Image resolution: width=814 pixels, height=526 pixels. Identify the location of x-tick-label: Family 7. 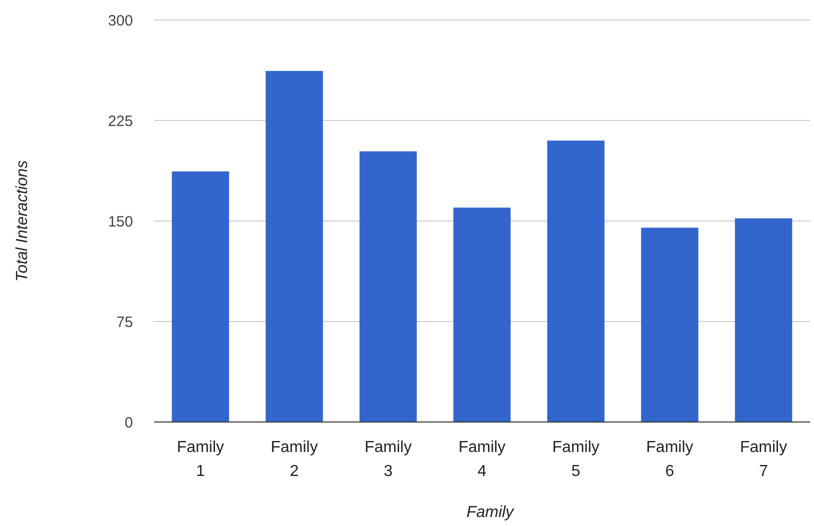
(764, 459).